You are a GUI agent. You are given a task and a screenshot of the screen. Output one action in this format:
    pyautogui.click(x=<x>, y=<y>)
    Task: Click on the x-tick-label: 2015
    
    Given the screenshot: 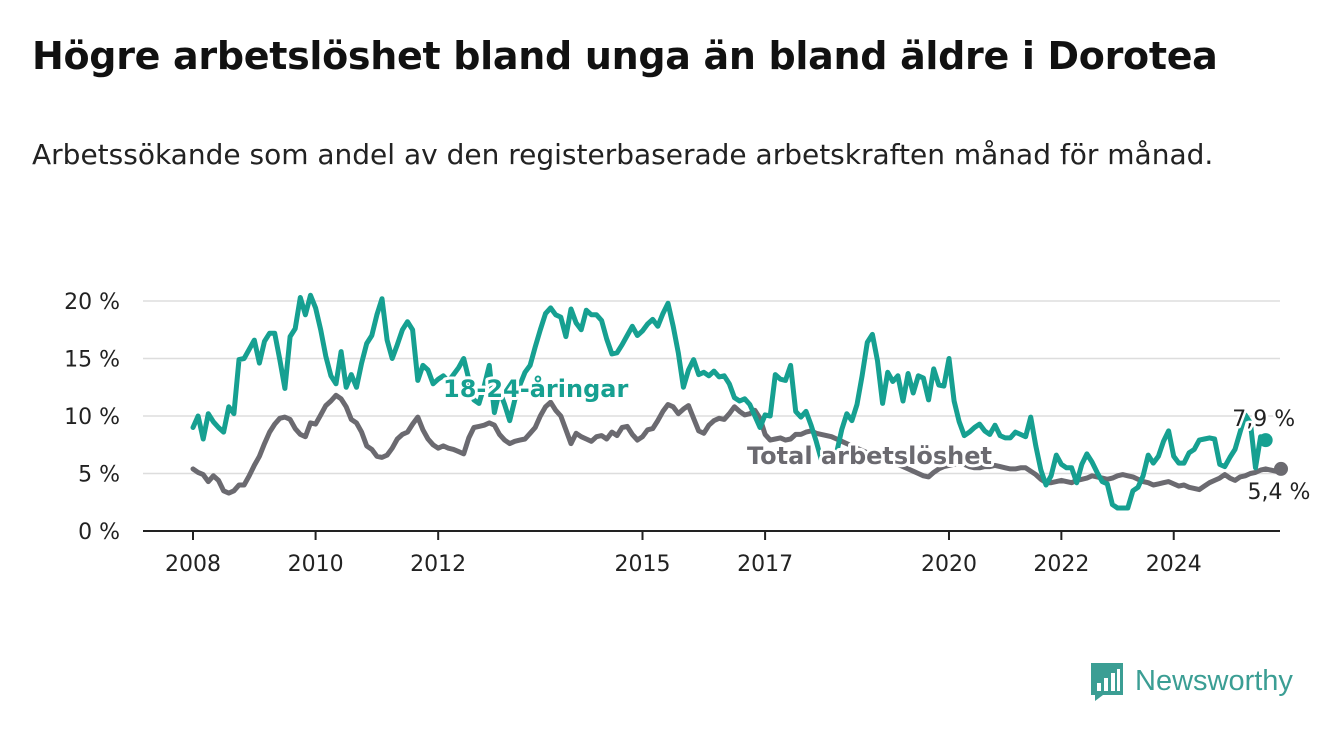 What is the action you would take?
    pyautogui.click(x=643, y=564)
    